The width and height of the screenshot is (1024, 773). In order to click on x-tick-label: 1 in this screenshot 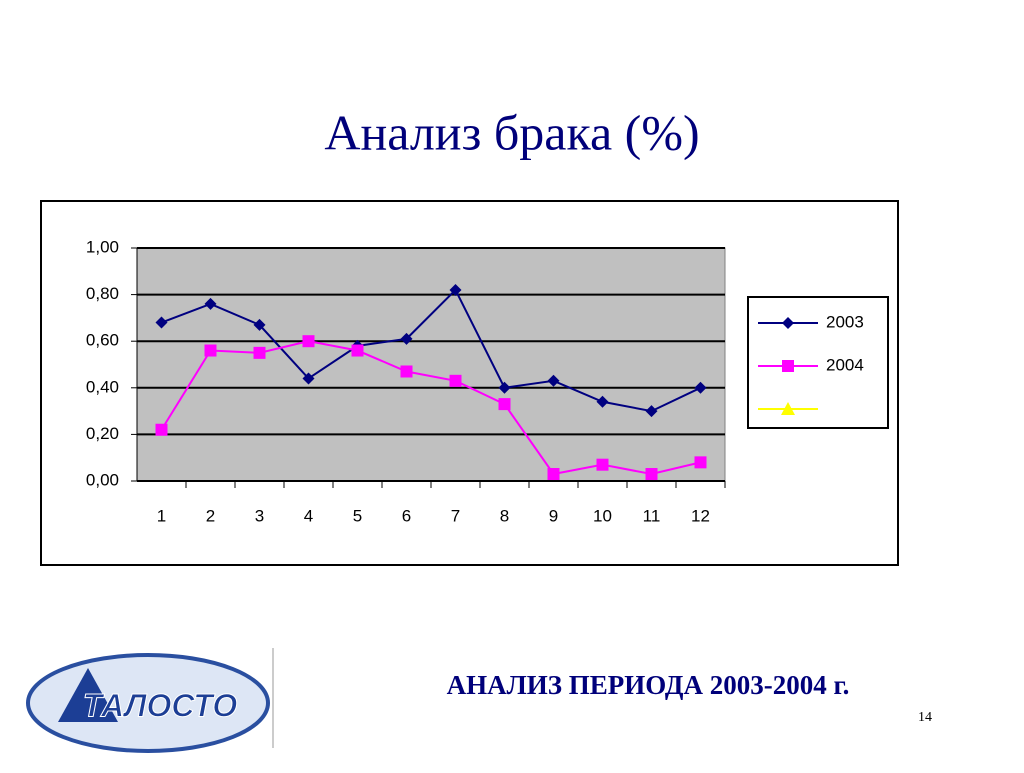, I will do `click(161, 515)`.